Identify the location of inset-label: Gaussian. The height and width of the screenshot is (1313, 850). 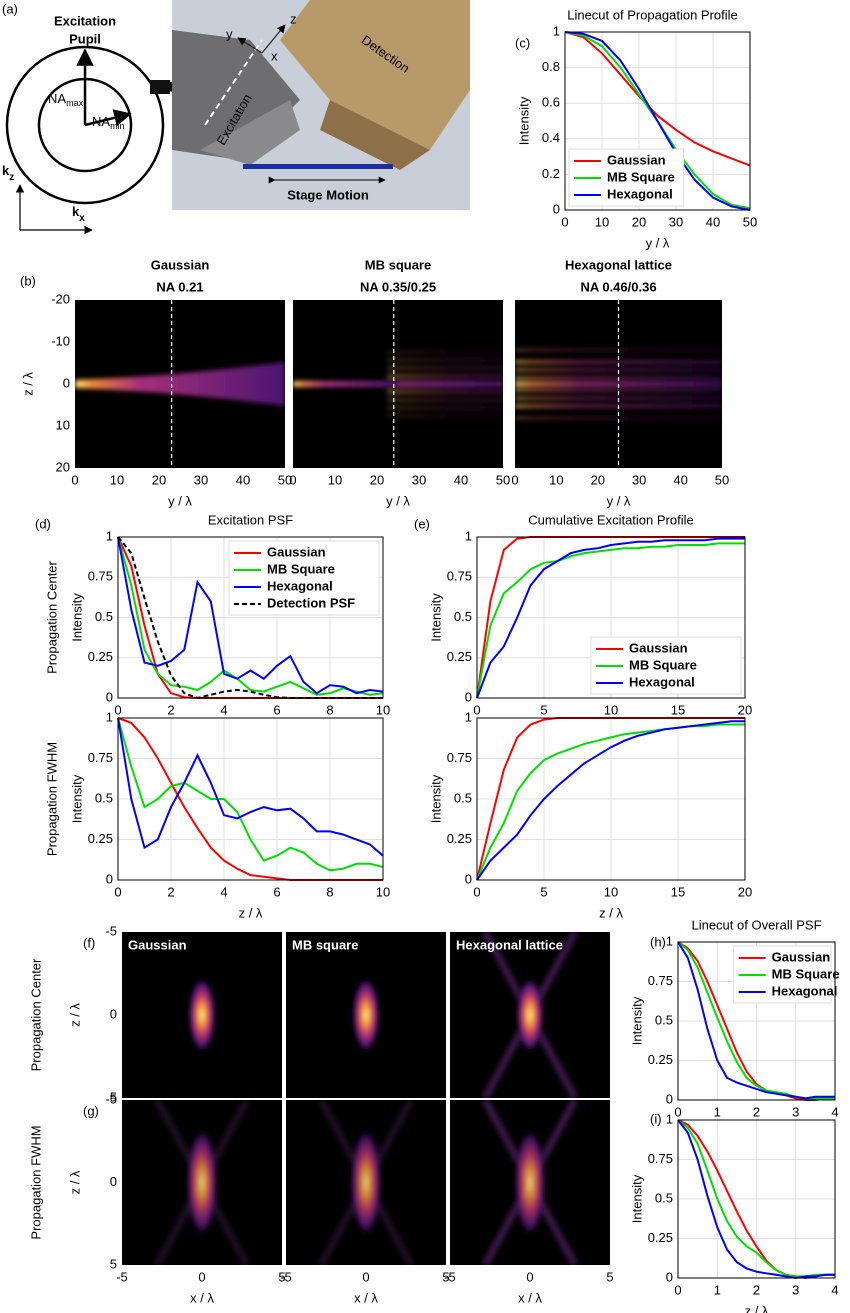
(157, 944).